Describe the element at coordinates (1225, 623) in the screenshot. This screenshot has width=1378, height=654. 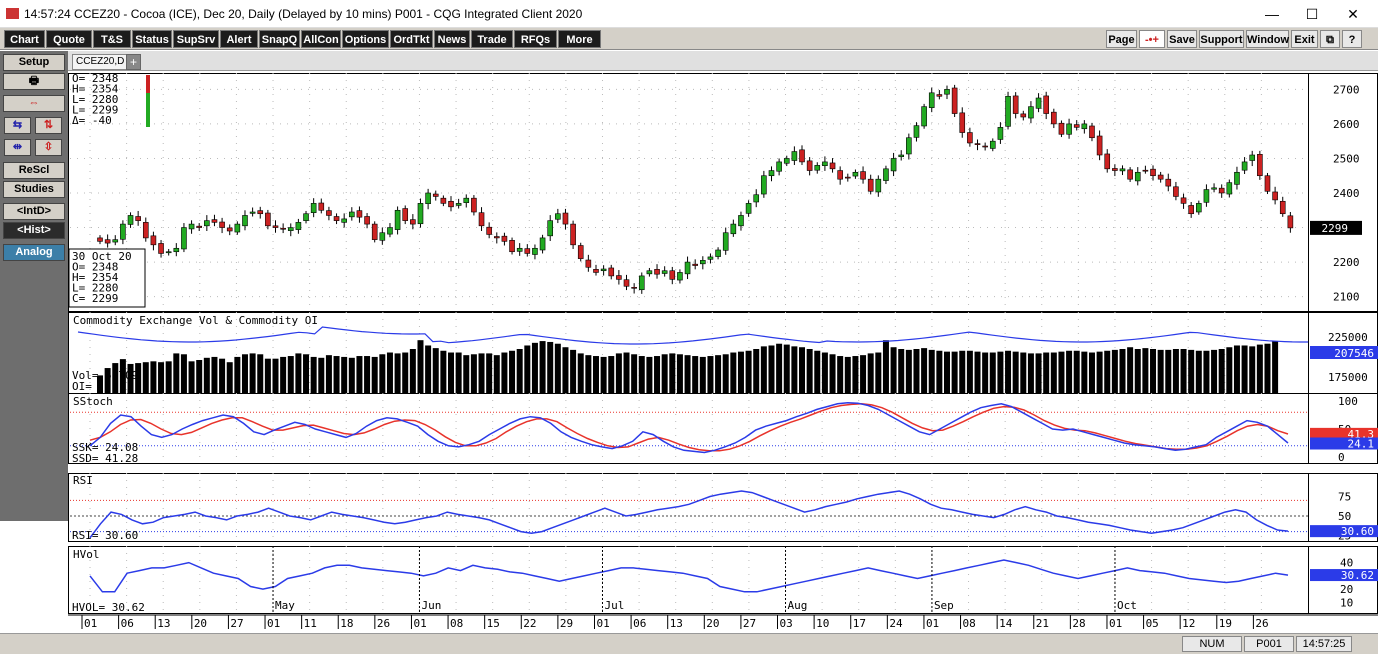
I see `date-label: 19` at that location.